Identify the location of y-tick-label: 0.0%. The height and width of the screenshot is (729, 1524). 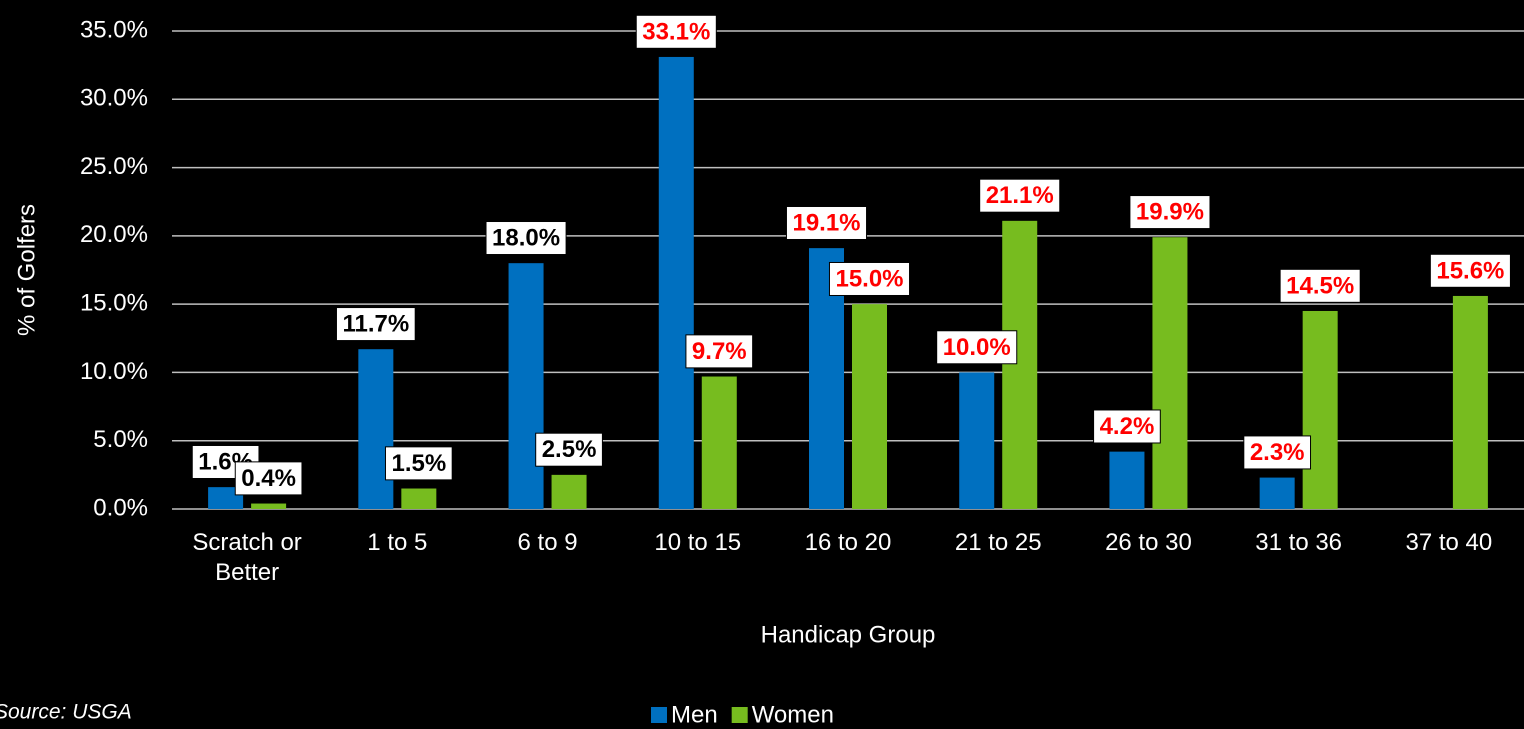
(120, 507).